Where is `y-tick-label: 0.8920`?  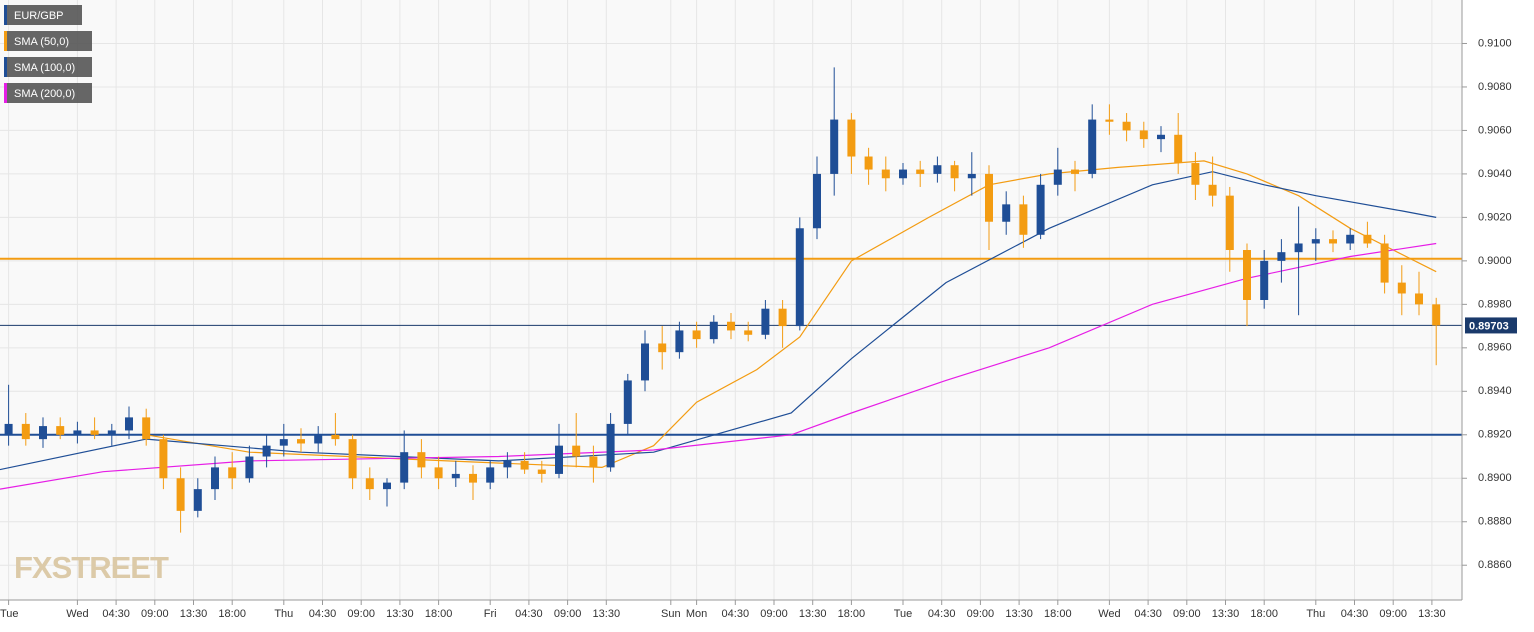
y-tick-label: 0.8920 is located at coordinates (1495, 435).